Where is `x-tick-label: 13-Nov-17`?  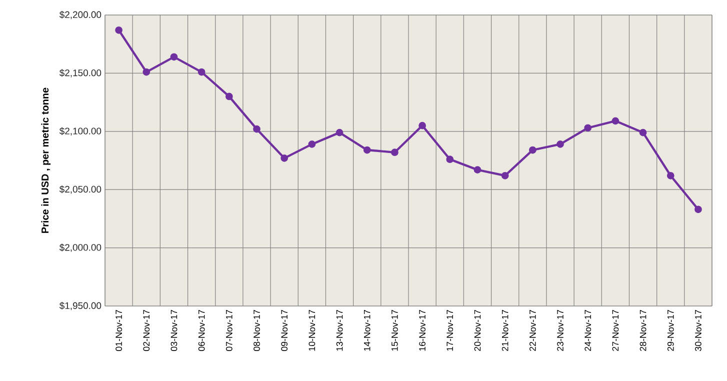 x-tick-label: 13-Nov-17 is located at coordinates (339, 330).